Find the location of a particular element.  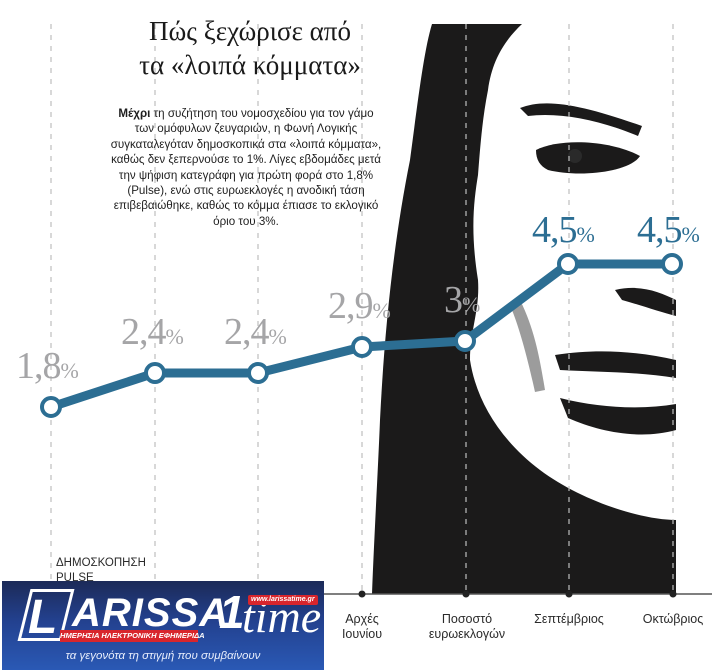

value-label: 3% is located at coordinates (462, 300).